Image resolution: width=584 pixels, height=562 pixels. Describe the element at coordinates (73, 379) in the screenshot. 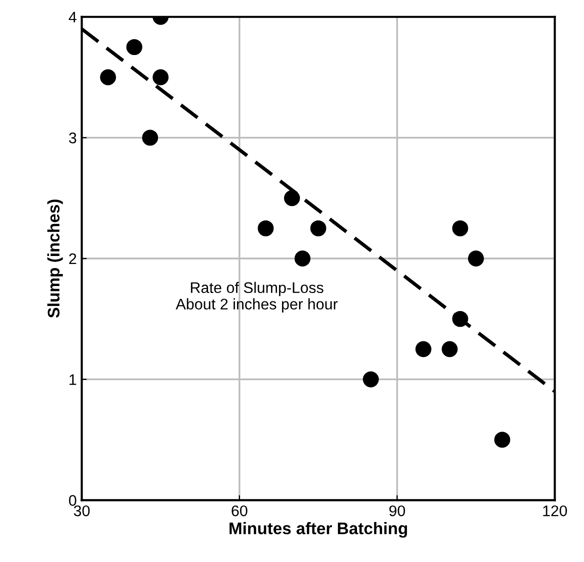

I see `y-tick-label: 1` at that location.